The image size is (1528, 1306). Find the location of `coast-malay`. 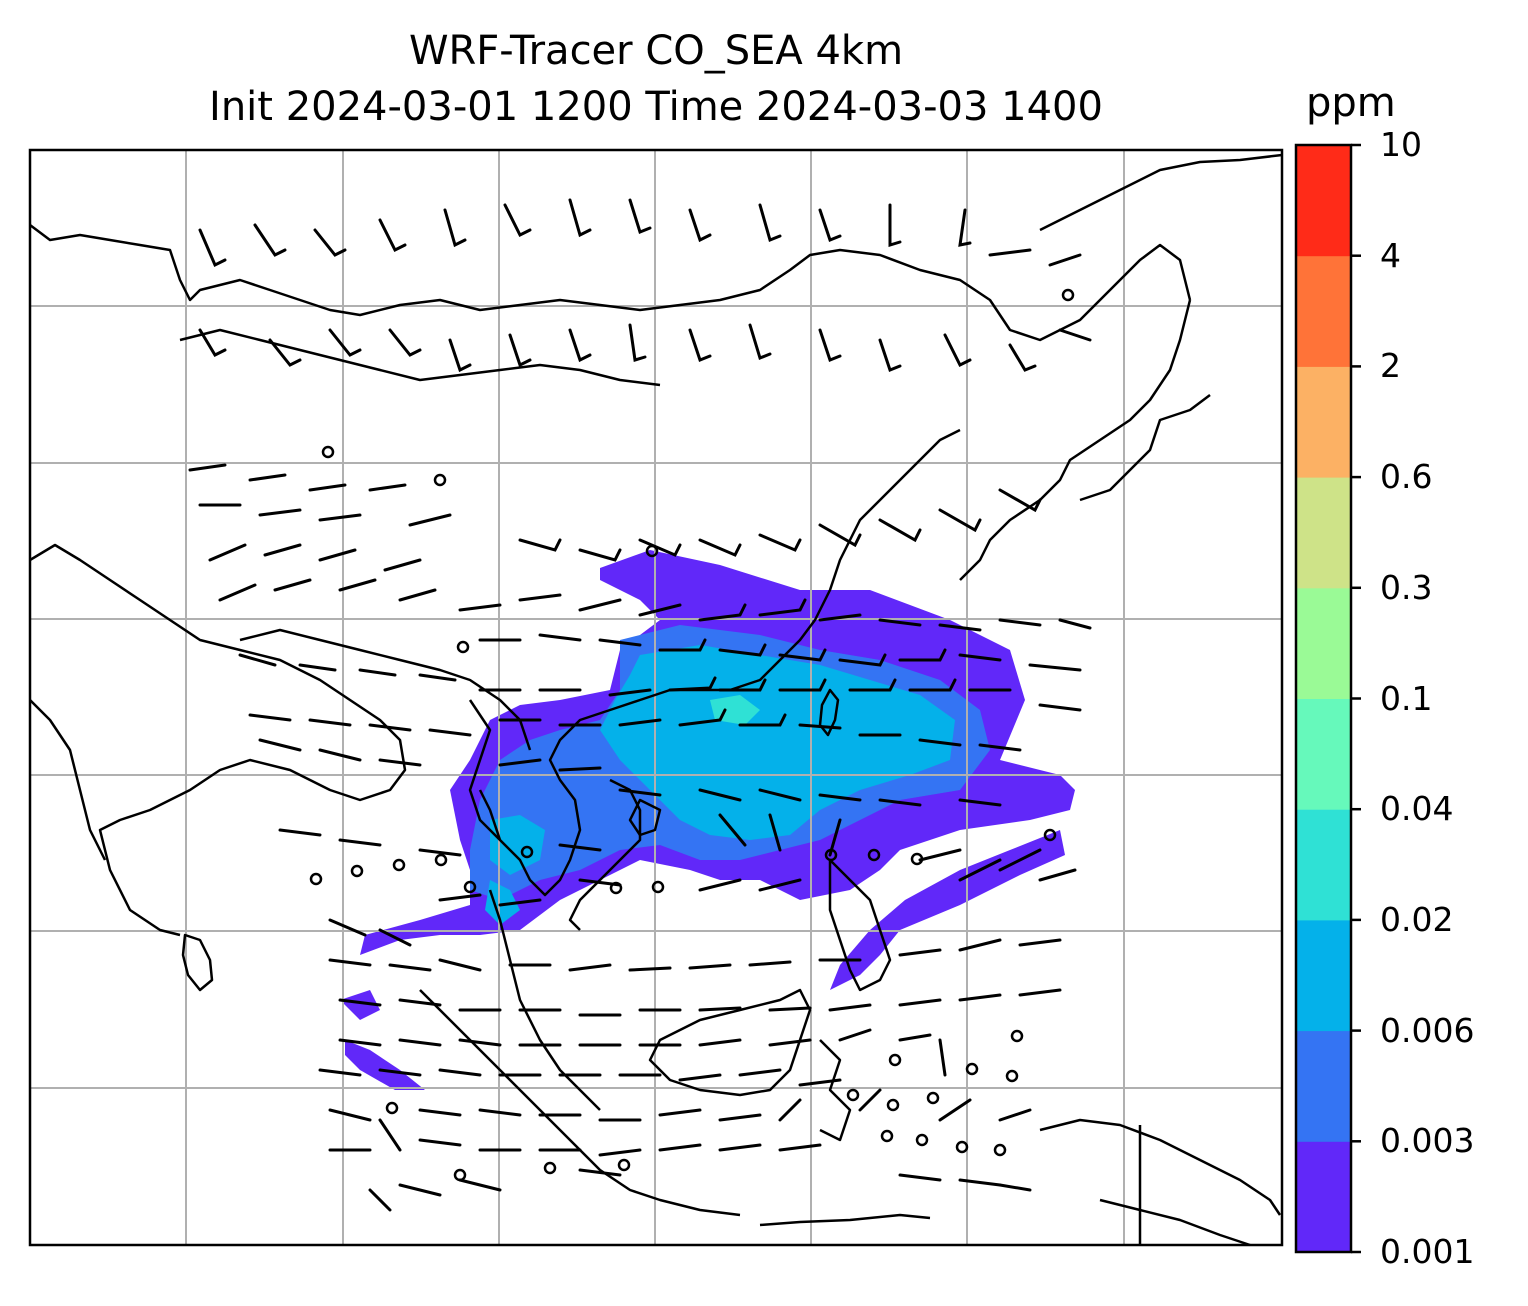

coast-malay is located at coordinates (544, 1000).